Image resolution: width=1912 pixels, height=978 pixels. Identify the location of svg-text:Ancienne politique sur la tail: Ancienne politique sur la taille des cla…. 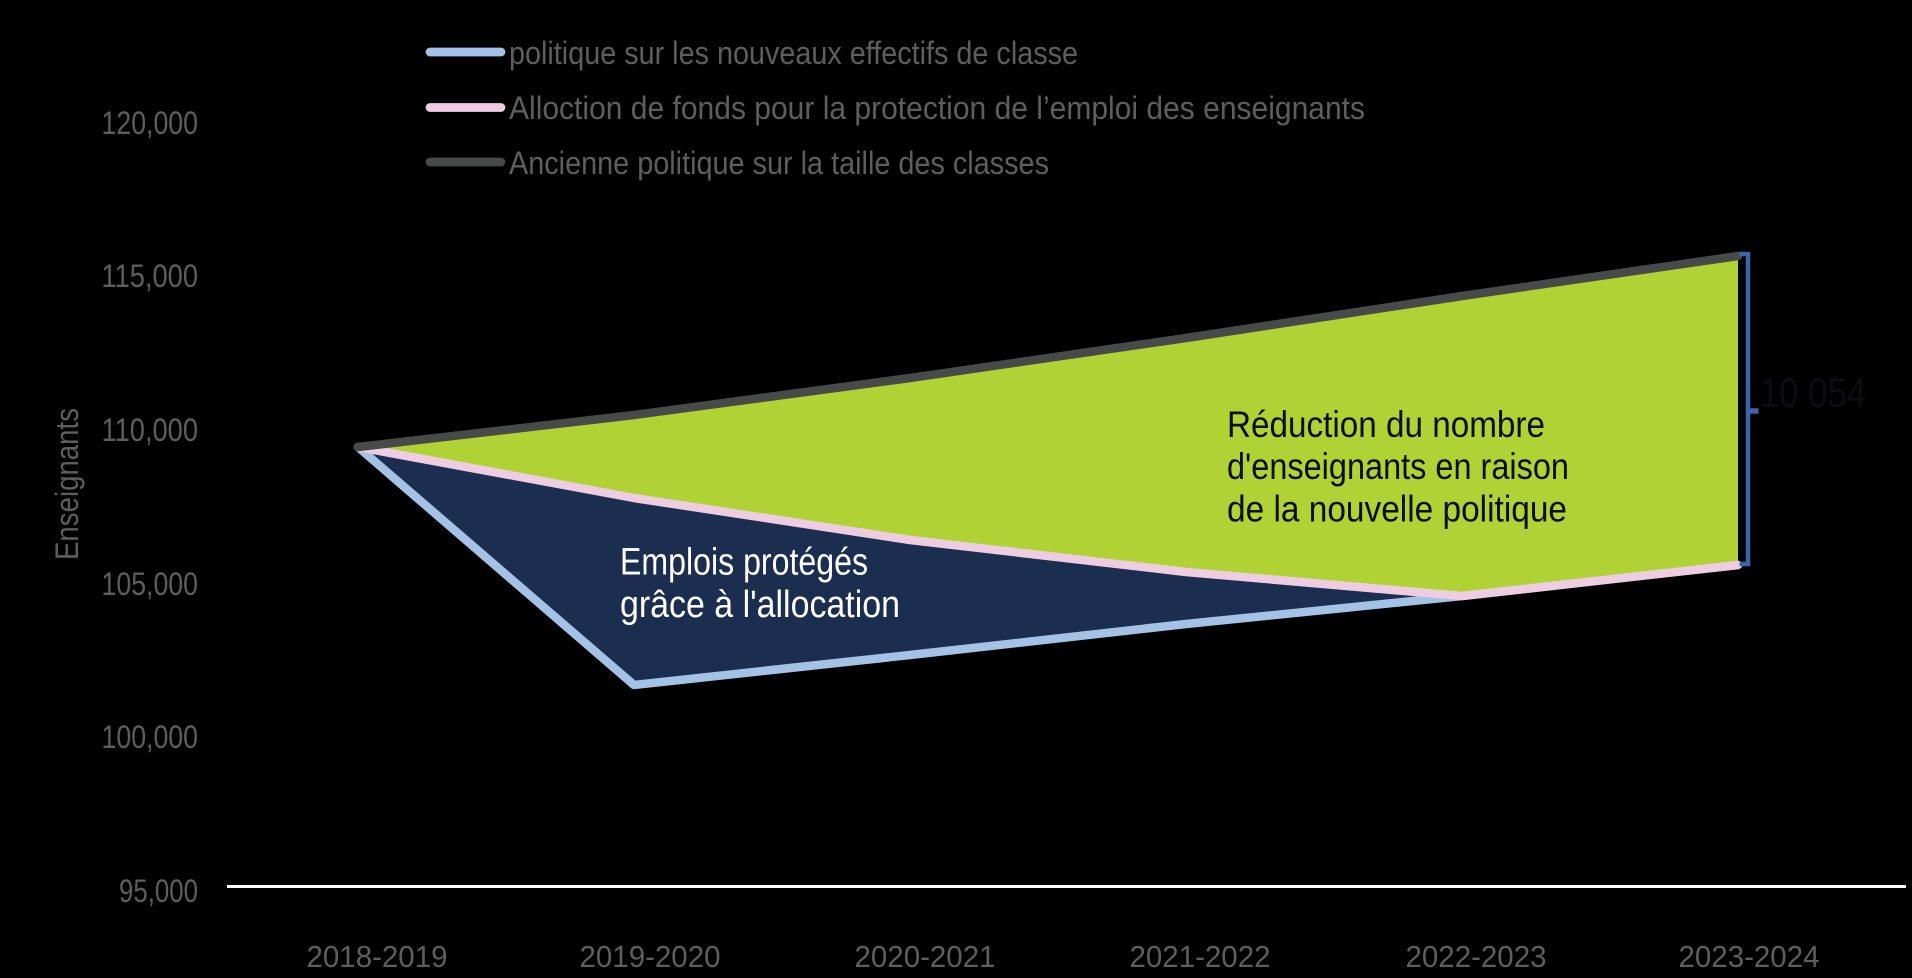
(779, 163).